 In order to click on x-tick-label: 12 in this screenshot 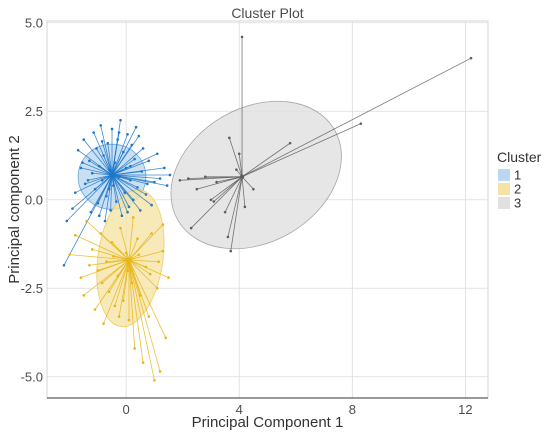, I will do `click(465, 409)`.